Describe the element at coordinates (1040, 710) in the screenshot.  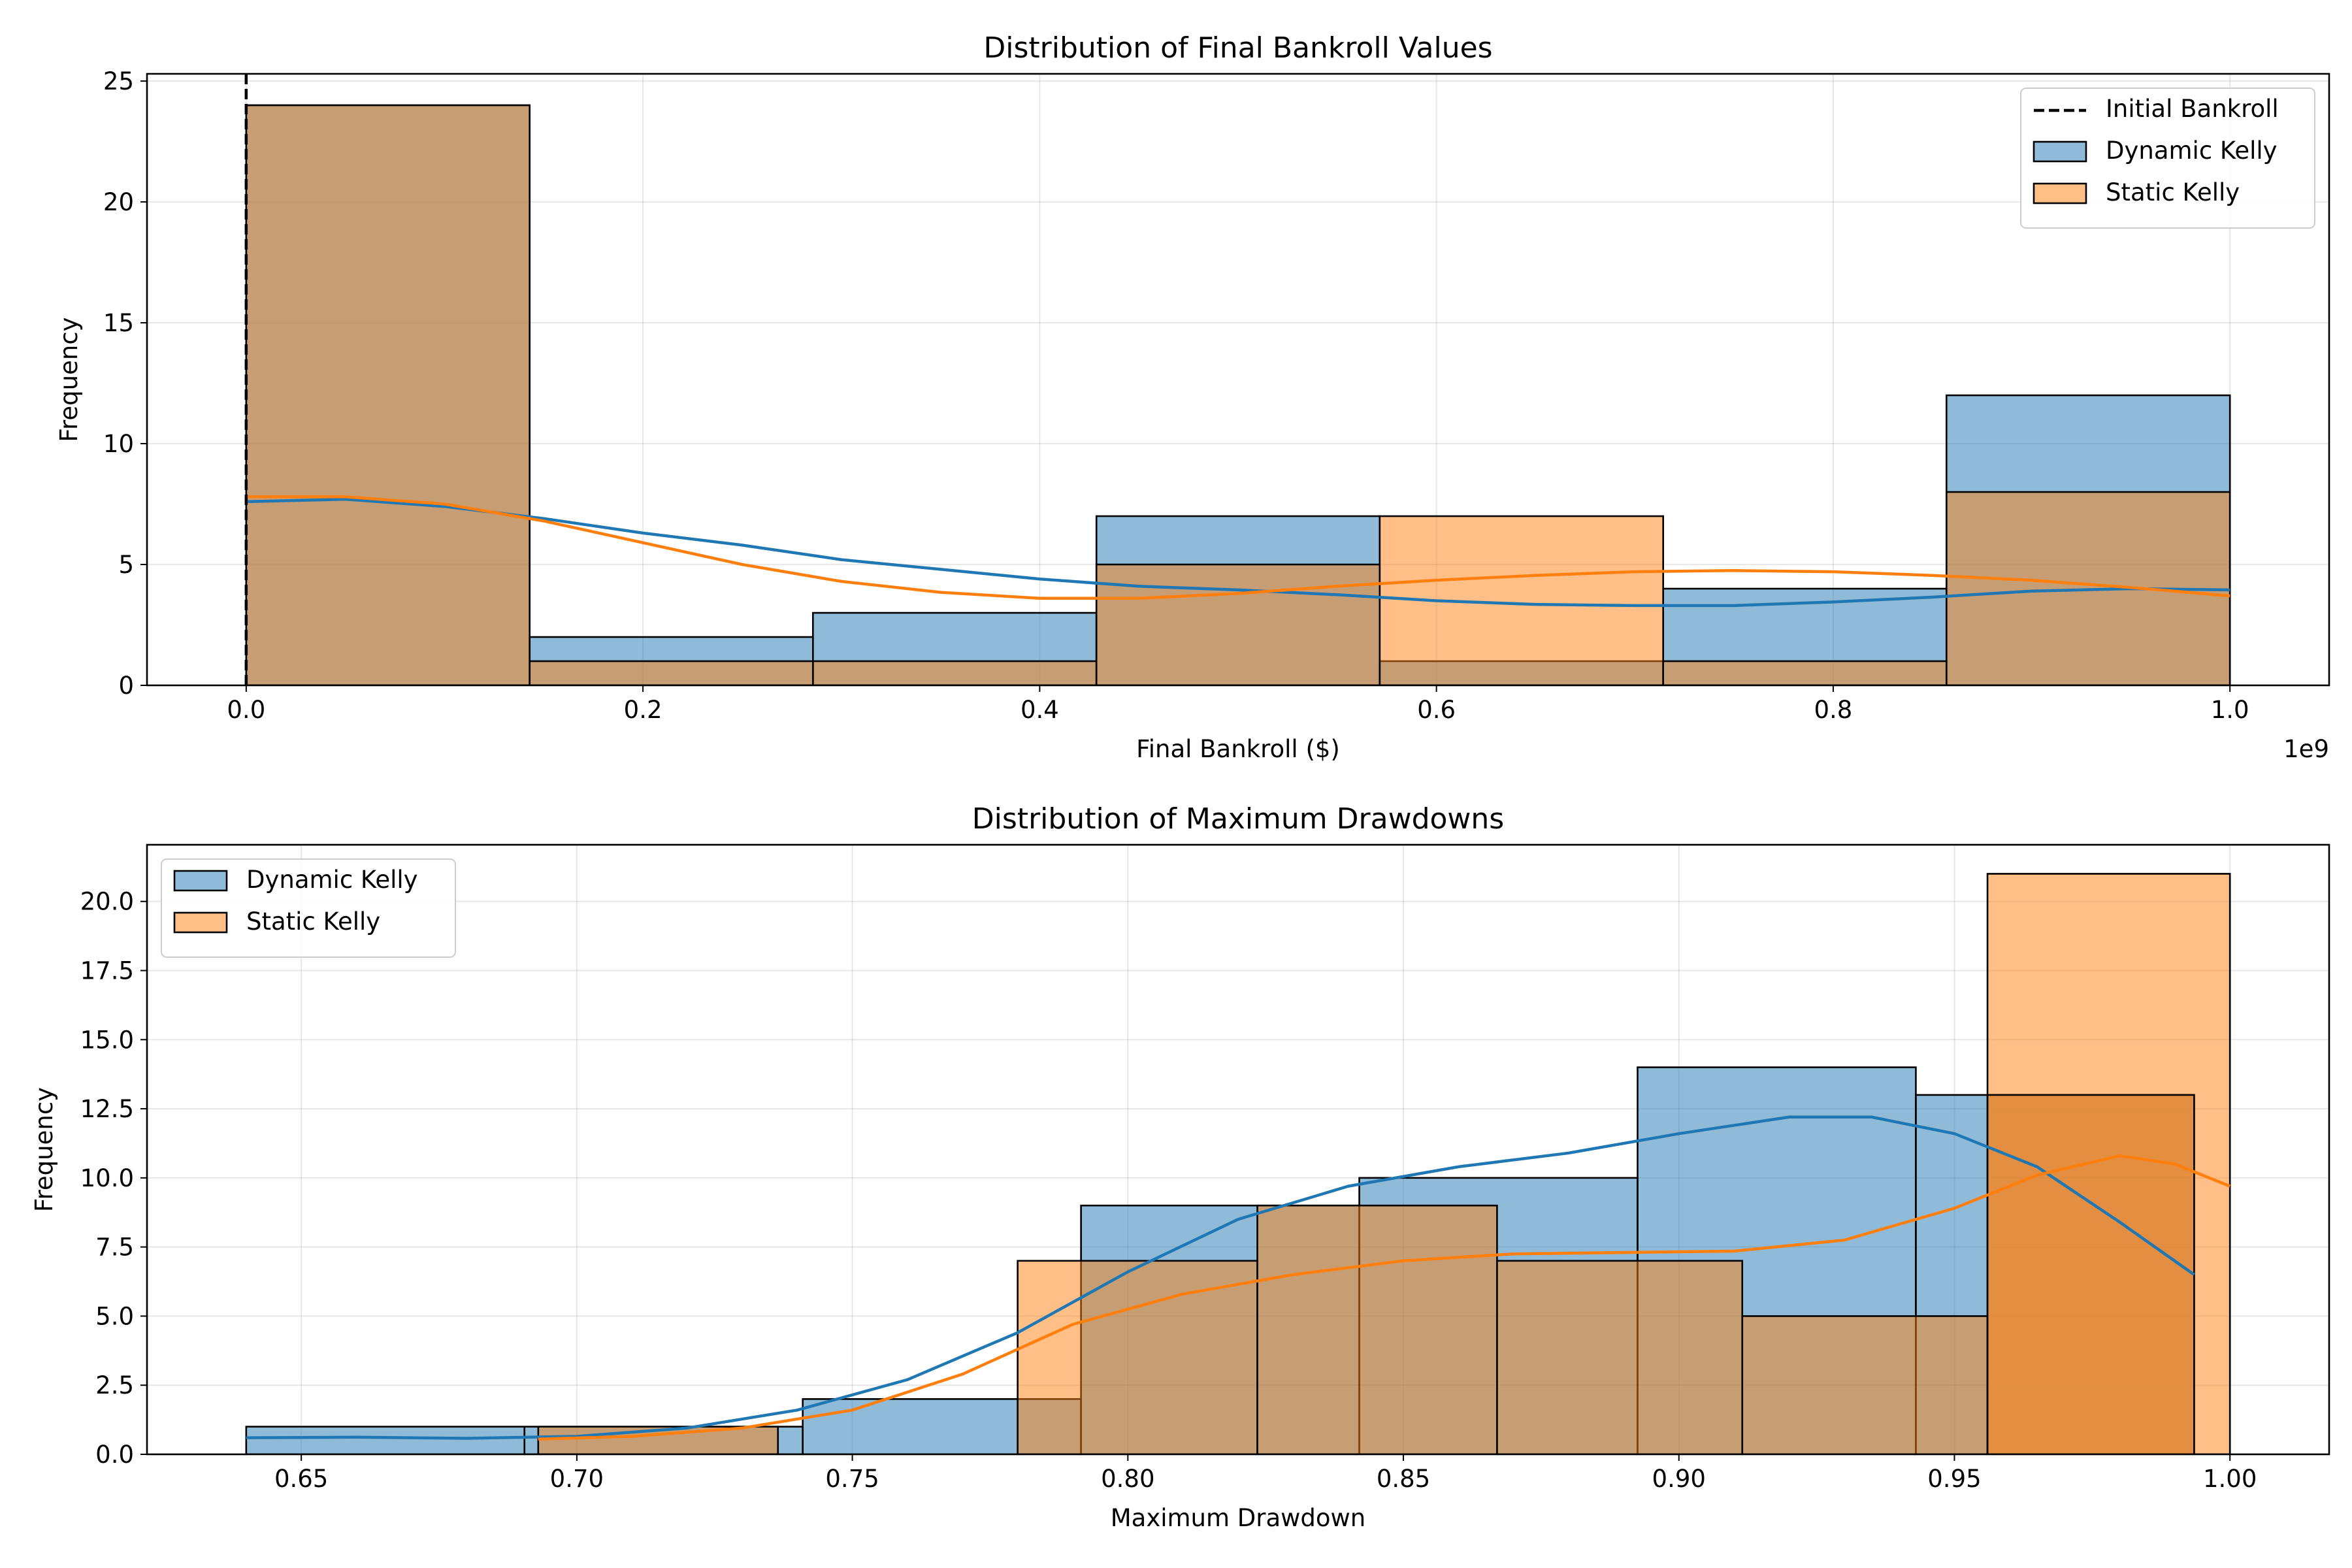
I see `x-tick-label: 0.4` at that location.